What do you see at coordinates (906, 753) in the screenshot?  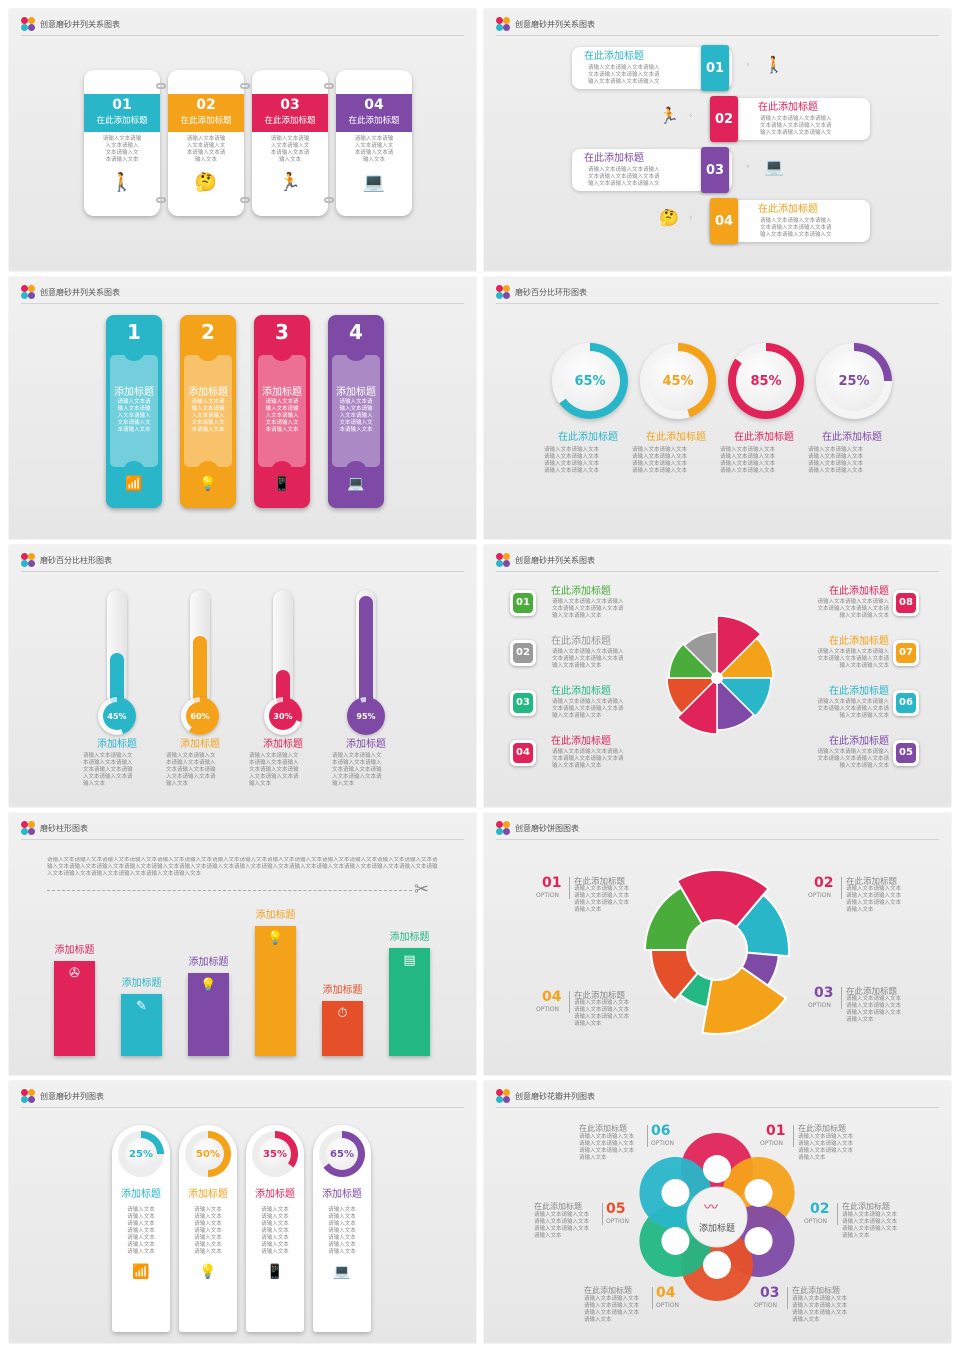 I see `badge-number: 05` at bounding box center [906, 753].